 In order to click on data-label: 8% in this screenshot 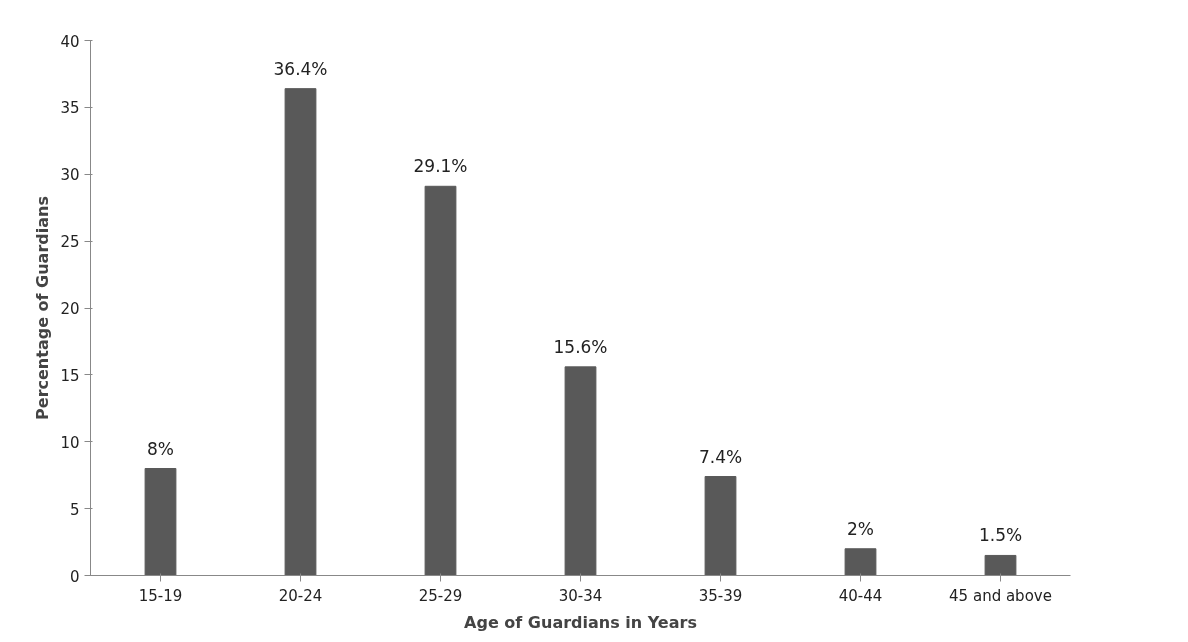, I will do `click(160, 448)`.